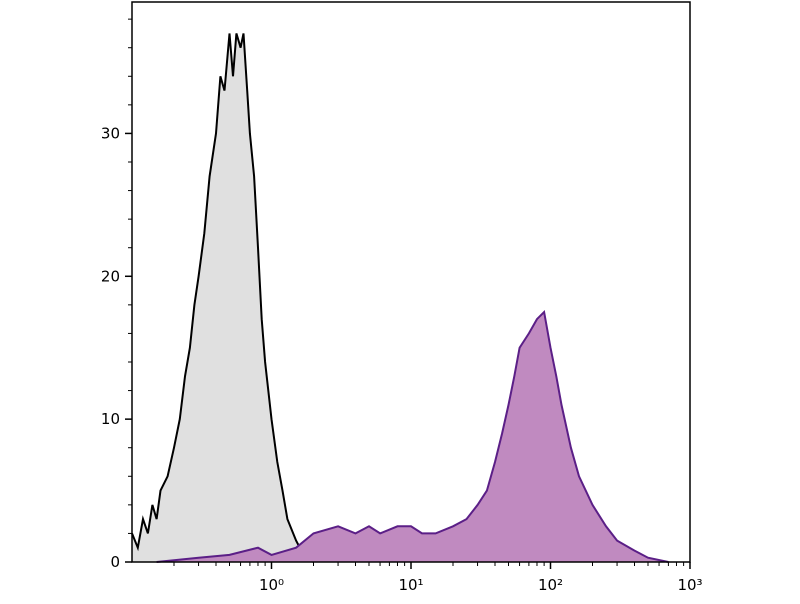  I want to click on y-tick-label: 30, so click(110, 133).